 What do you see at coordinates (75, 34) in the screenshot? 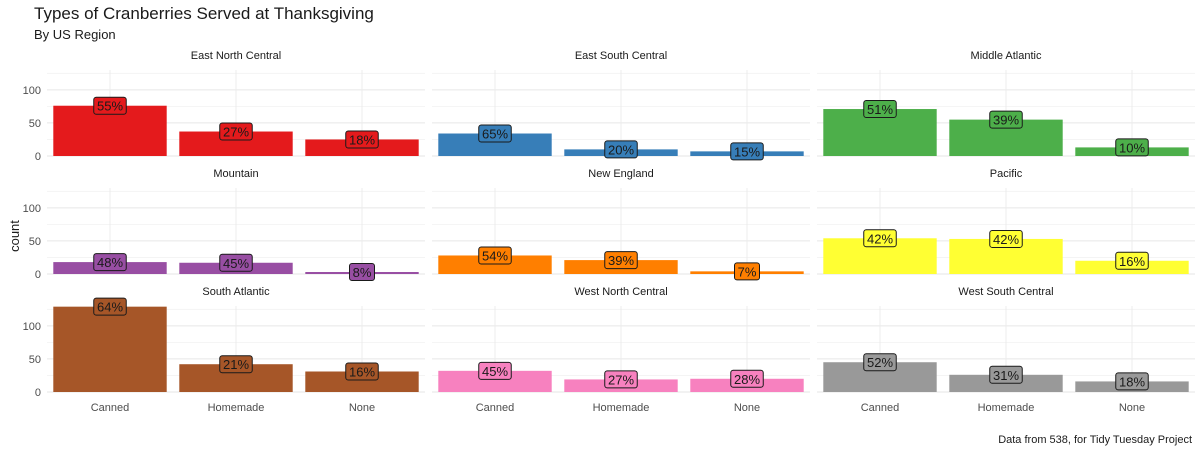
I see `chart-subtitle: By US Region` at bounding box center [75, 34].